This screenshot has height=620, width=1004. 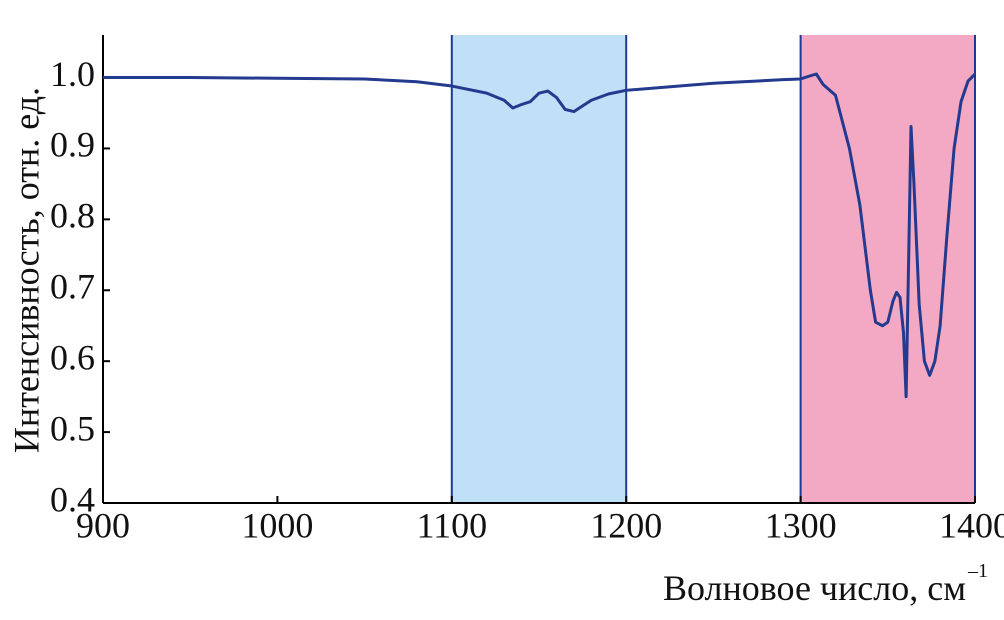 I want to click on y-tick-label: 1.0, so click(x=72, y=74).